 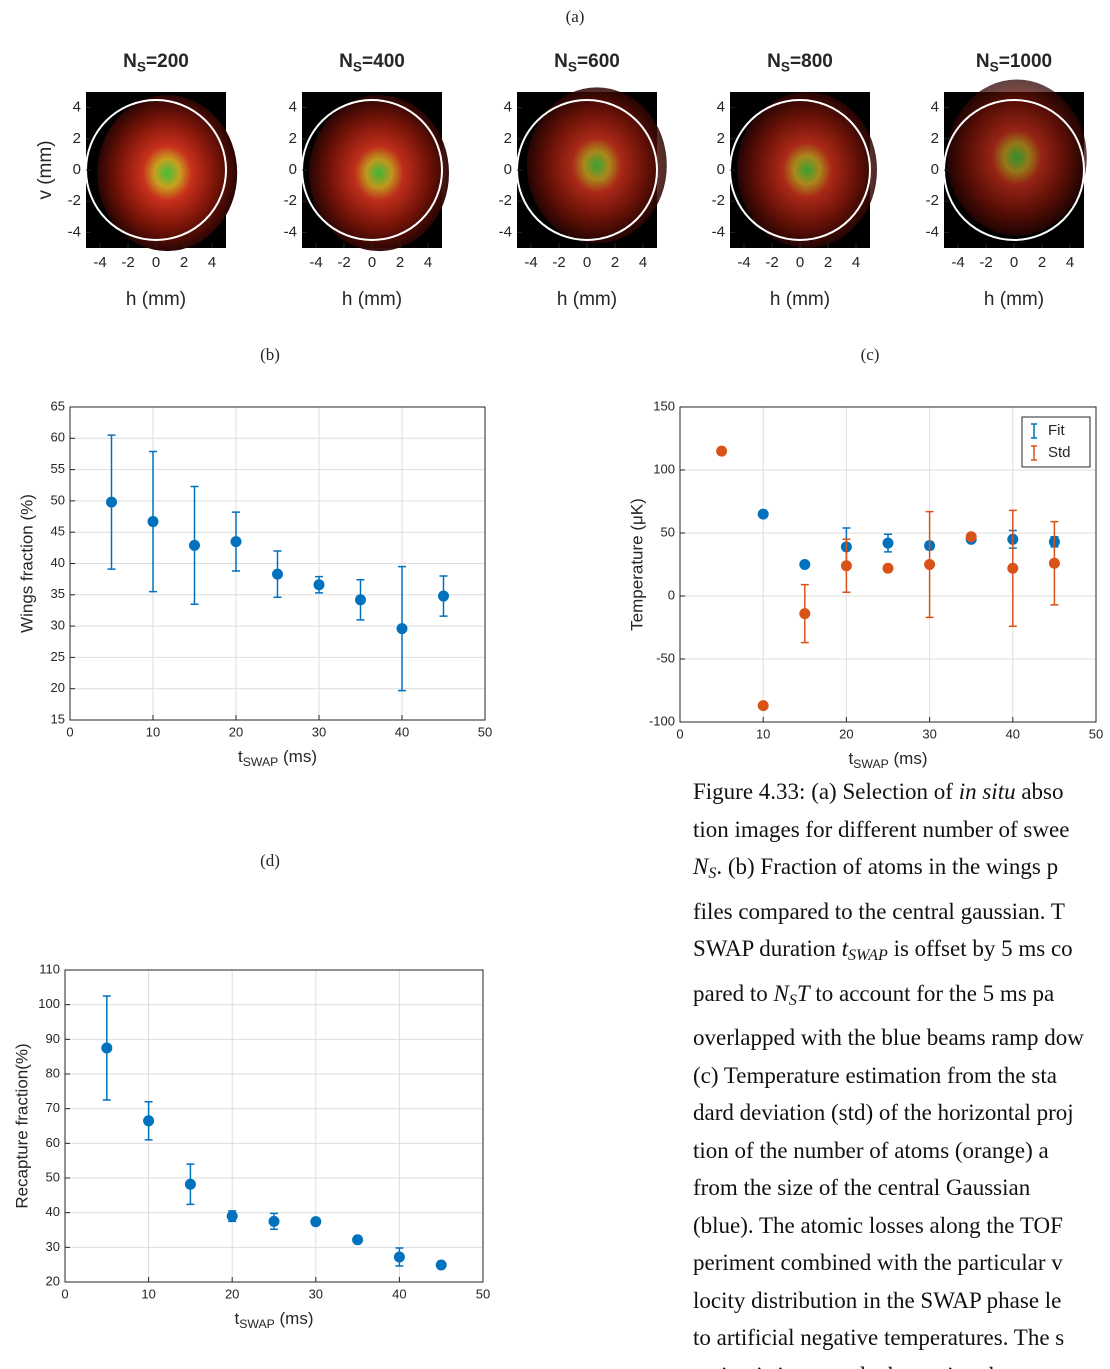 I want to click on caption-text: locity distribution in the SWAP phase le, so click(x=877, y=1300).